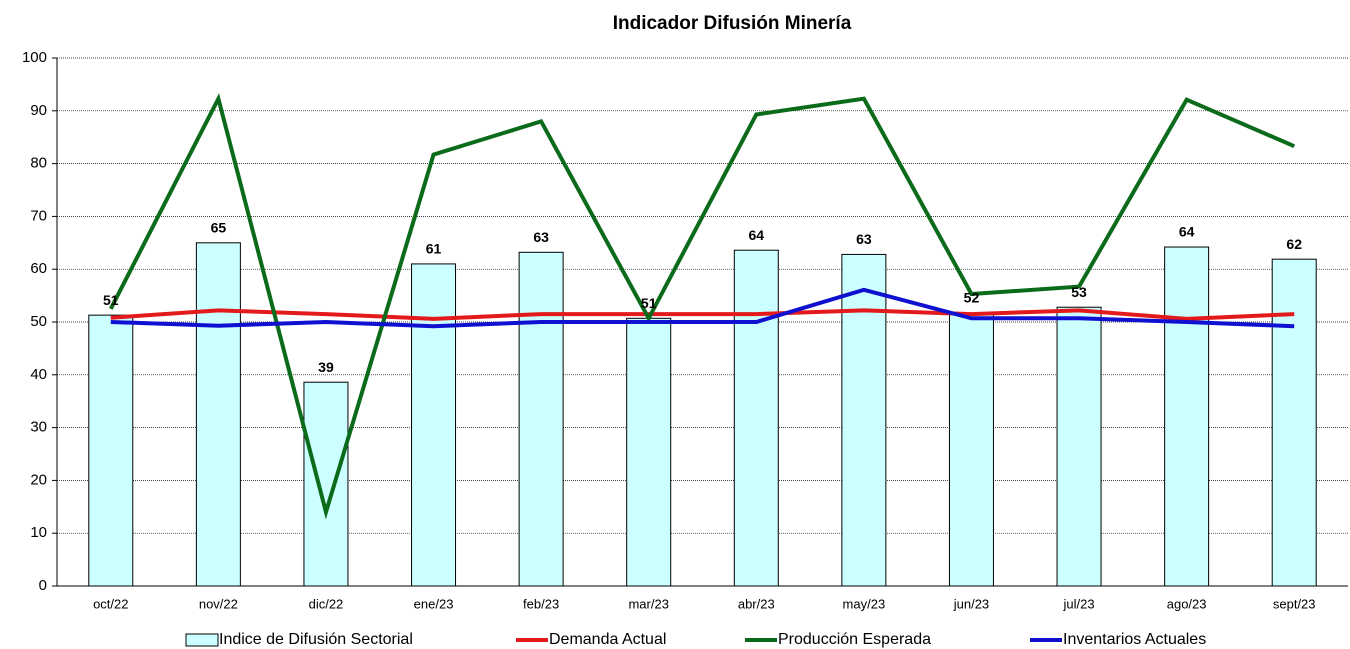 This screenshot has height=649, width=1350. I want to click on x-tick-label: abr/23, so click(756, 603).